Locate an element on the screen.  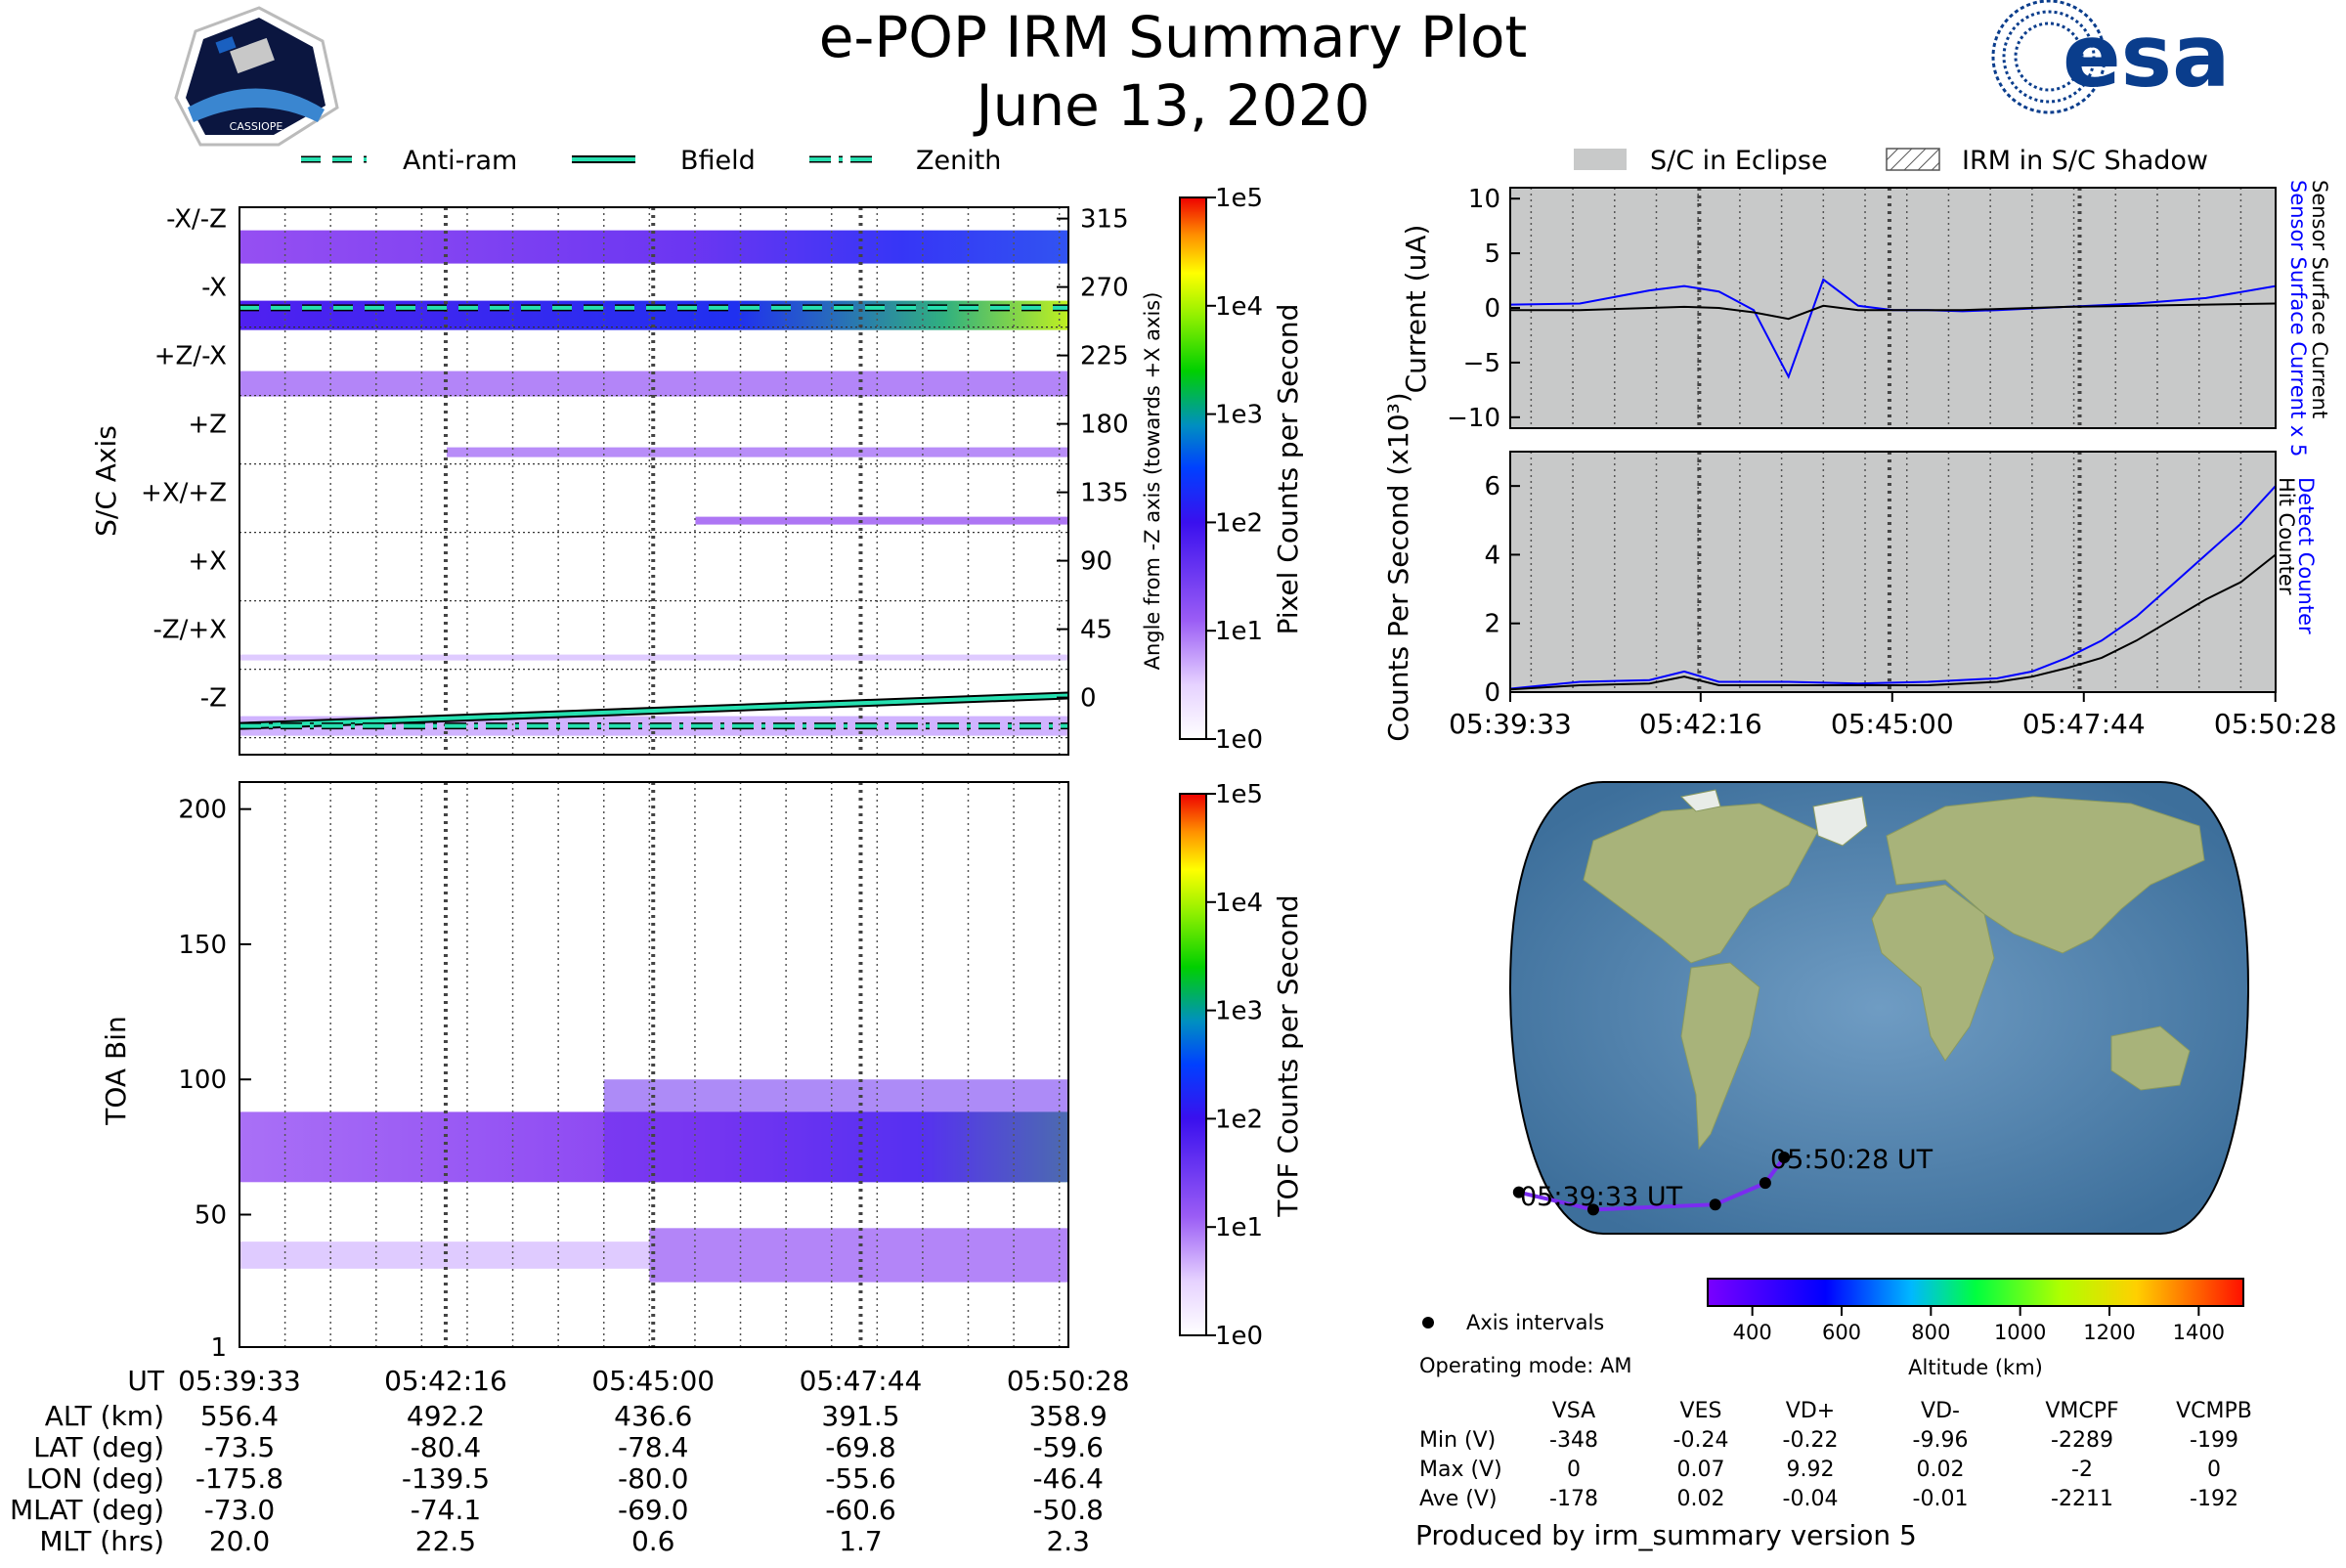
world-map: 05:39:33 UT 05:50:28 UT is located at coordinates (1879, 1008).